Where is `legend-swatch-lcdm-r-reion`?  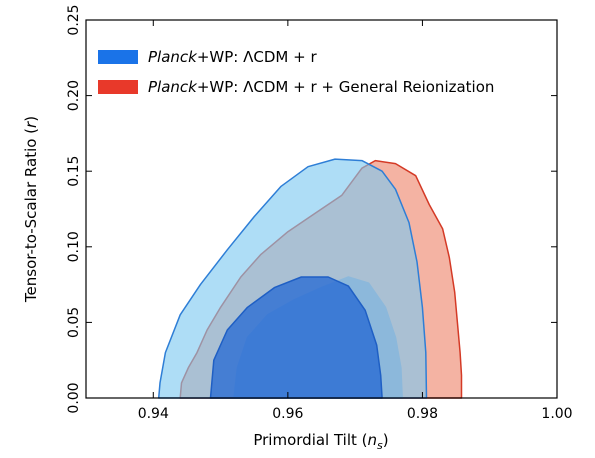 legend-swatch-lcdm-r-reion is located at coordinates (118, 87).